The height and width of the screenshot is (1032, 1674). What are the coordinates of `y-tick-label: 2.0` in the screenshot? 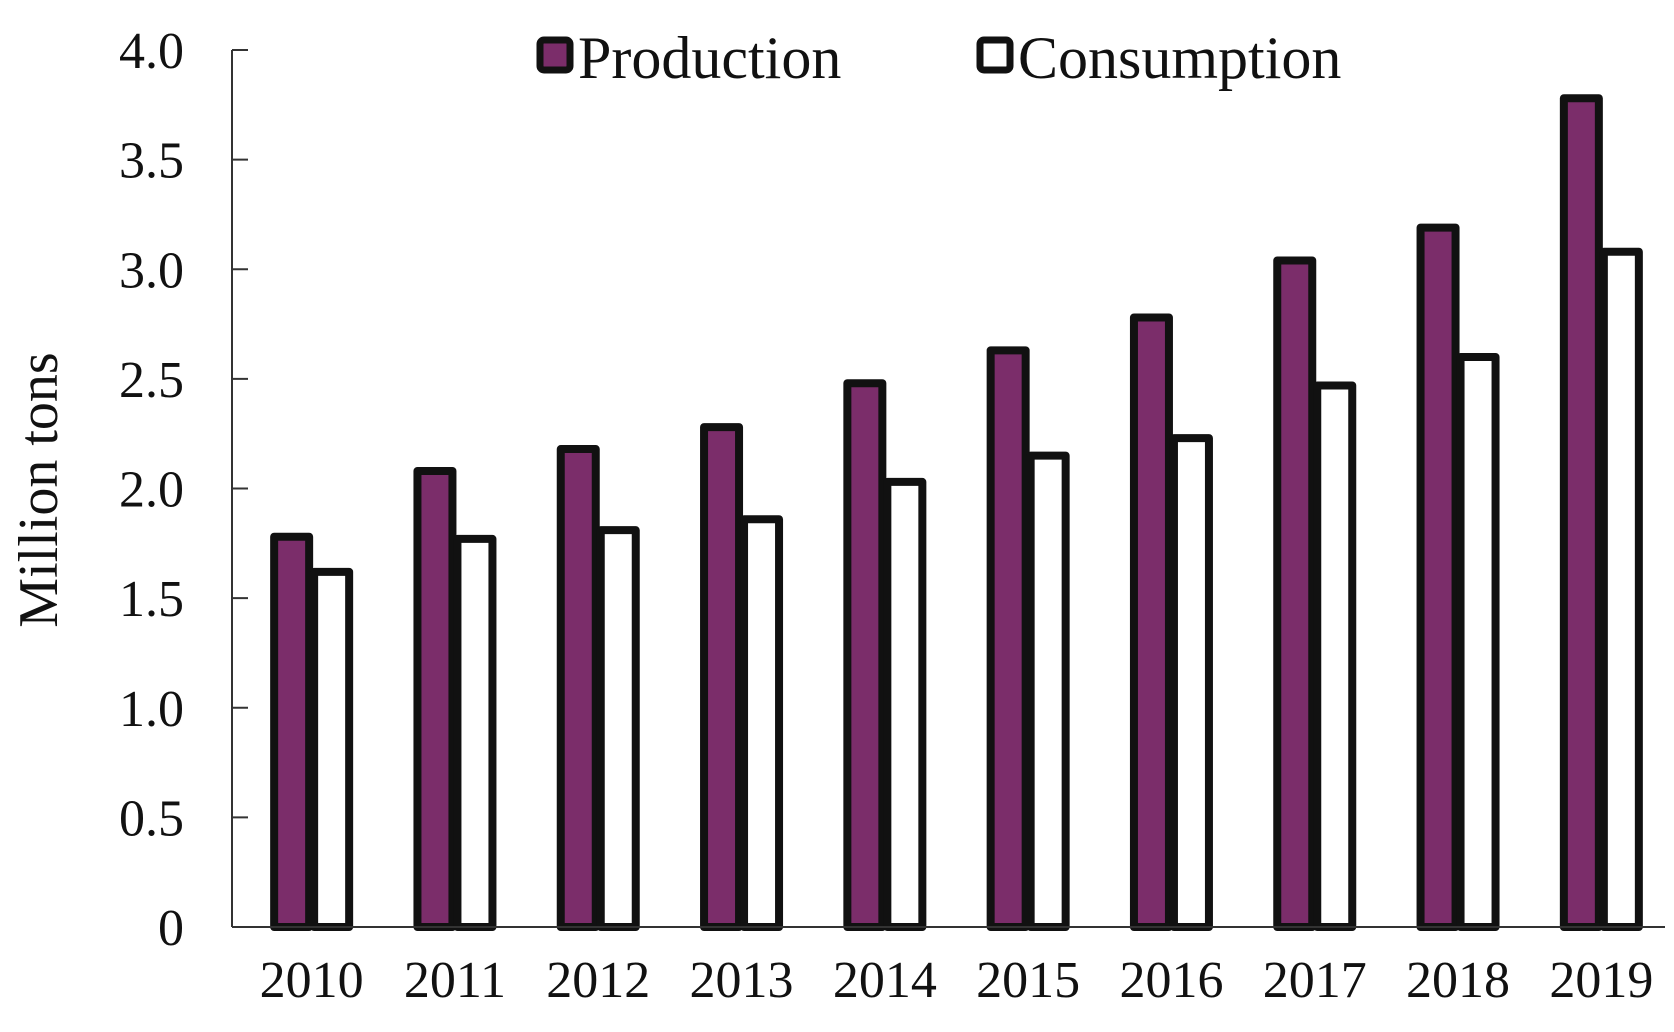 It's located at (151, 490).